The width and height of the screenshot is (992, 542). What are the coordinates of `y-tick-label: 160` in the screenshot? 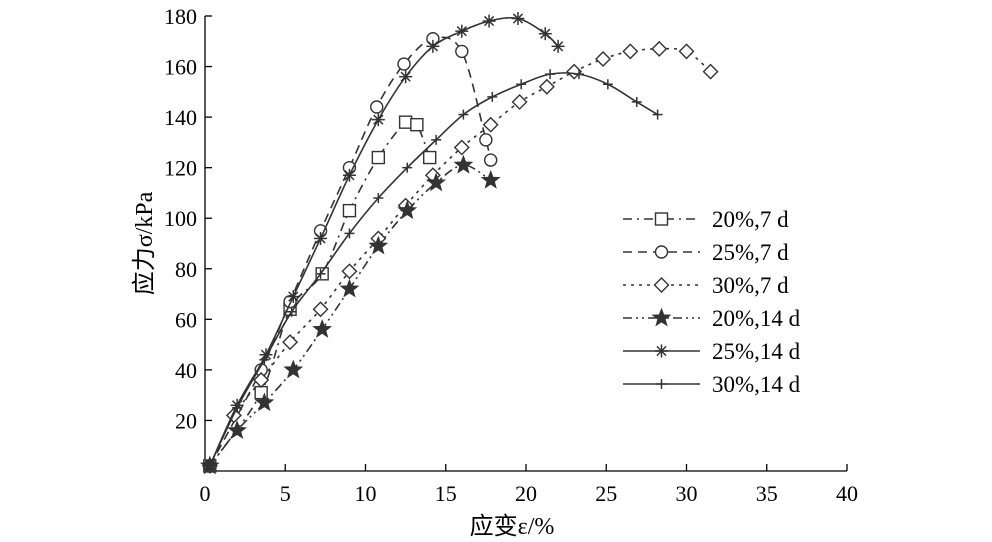 It's located at (180, 67).